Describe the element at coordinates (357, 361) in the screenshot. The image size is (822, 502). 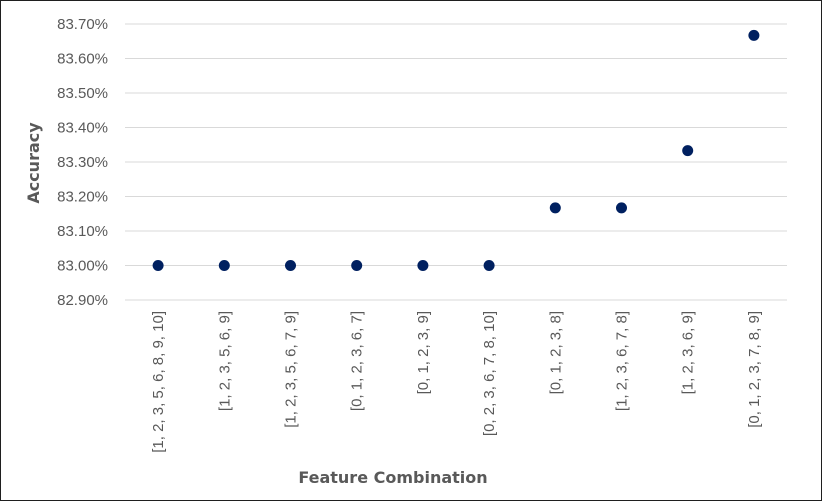
I see `x-tick-label: [0, 1, 2, 3, 6, 7]` at that location.